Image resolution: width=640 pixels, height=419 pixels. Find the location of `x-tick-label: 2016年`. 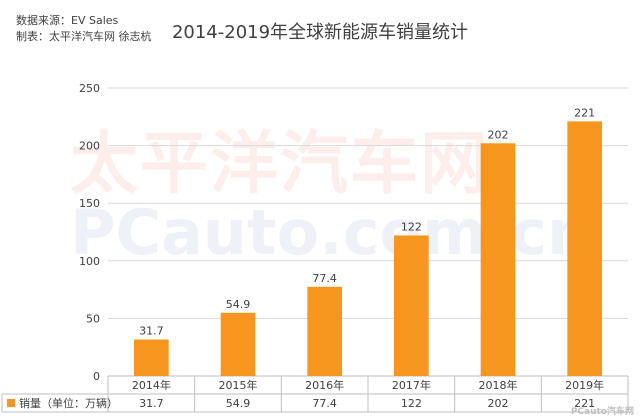

x-tick-label: 2016年 is located at coordinates (324, 385).